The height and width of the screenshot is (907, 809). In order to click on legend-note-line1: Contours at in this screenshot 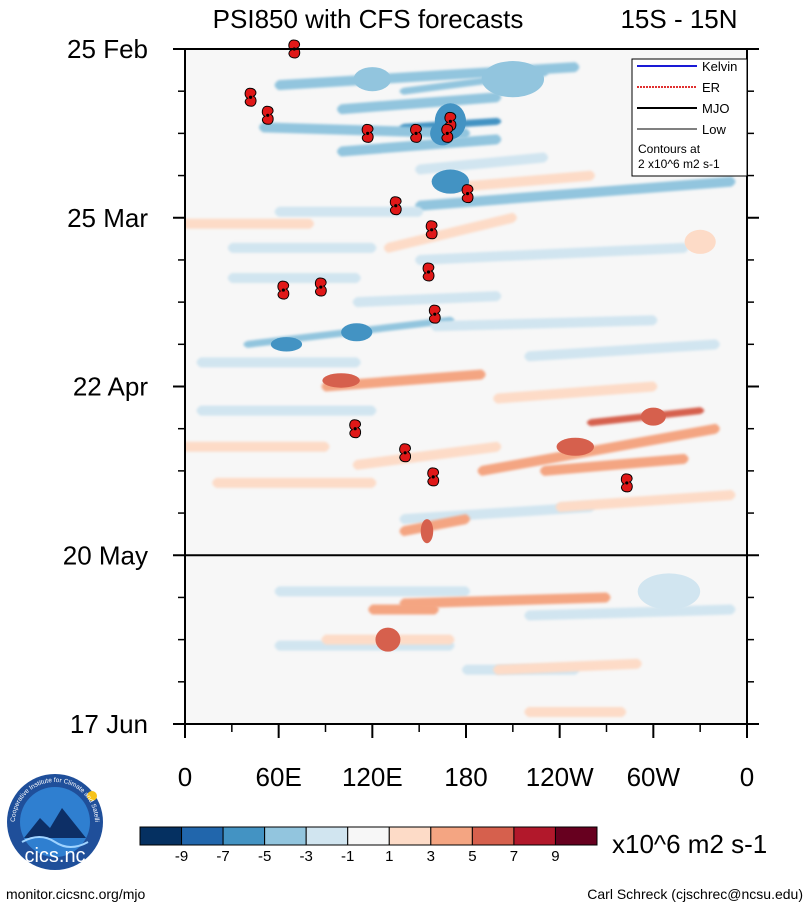, I will do `click(669, 149)`.